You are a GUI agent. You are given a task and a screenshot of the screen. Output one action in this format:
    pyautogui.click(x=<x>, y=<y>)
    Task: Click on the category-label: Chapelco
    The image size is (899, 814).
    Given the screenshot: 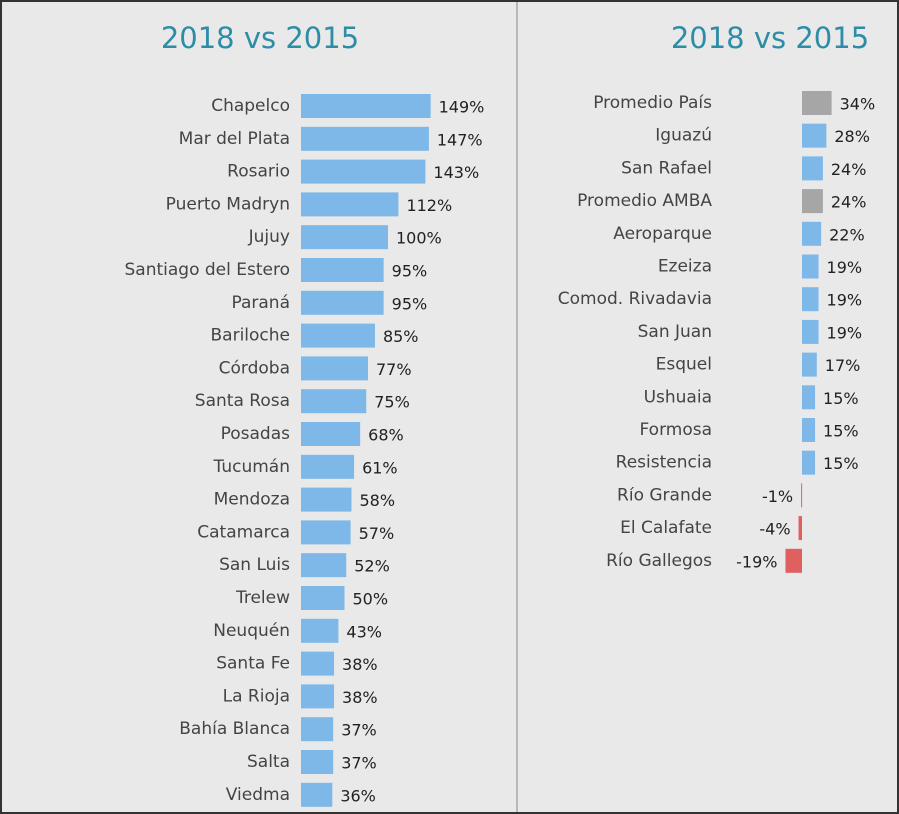 What is the action you would take?
    pyautogui.click(x=250, y=106)
    